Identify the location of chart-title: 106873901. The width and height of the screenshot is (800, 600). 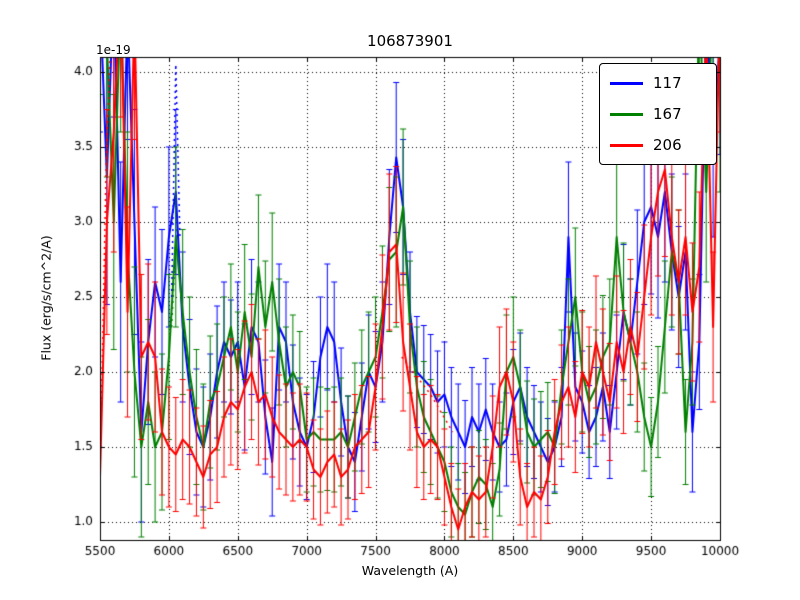
(410, 41).